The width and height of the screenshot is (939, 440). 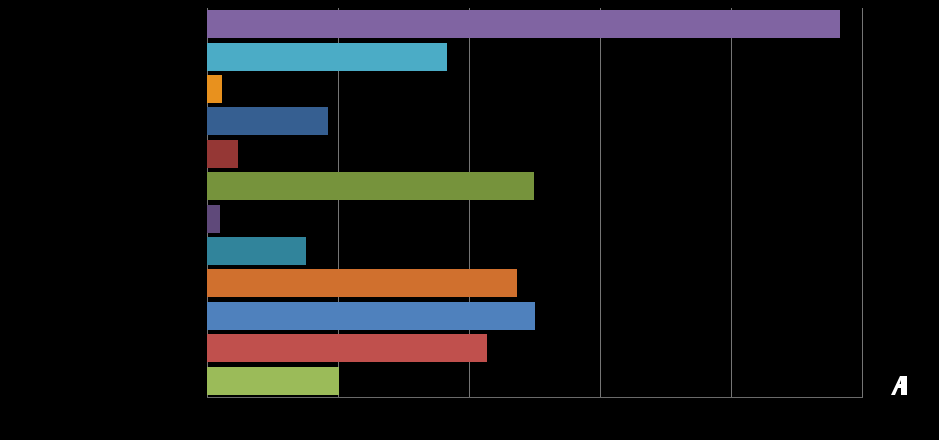 I want to click on x-axis-line, so click(x=535, y=397).